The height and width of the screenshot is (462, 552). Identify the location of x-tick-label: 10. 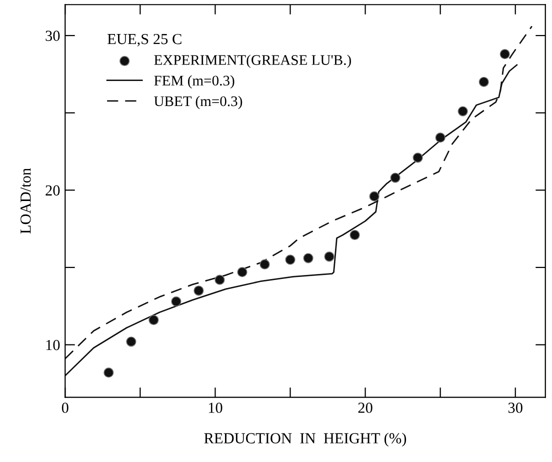
(215, 407).